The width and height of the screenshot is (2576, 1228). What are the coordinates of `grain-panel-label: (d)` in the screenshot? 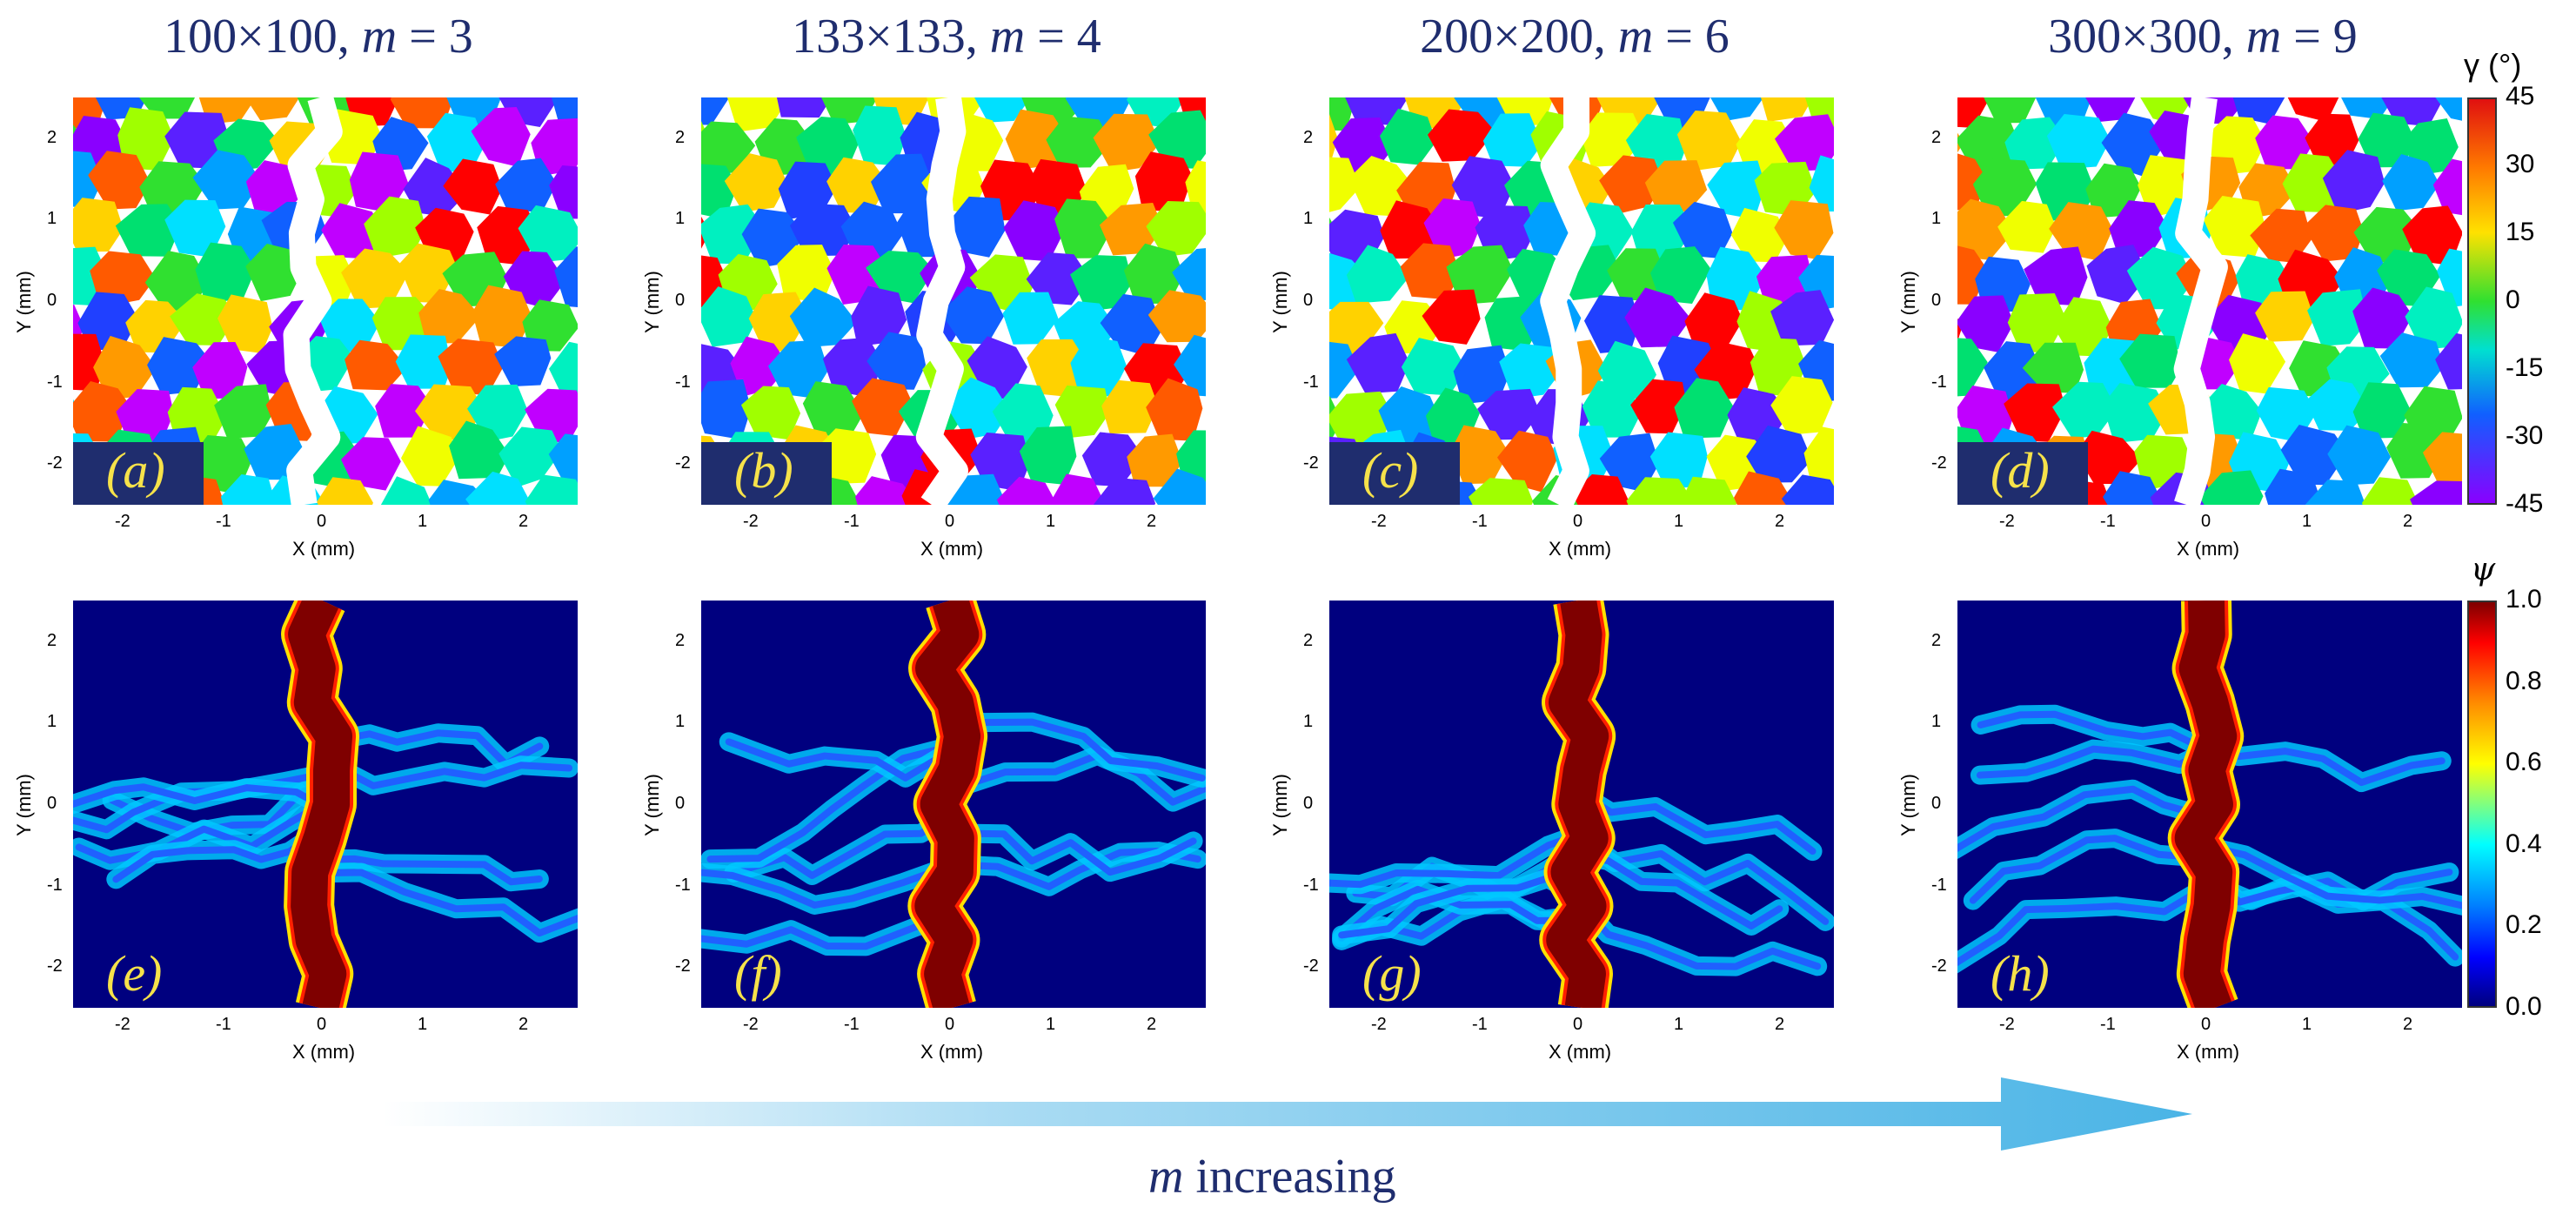 It's located at (2020, 470).